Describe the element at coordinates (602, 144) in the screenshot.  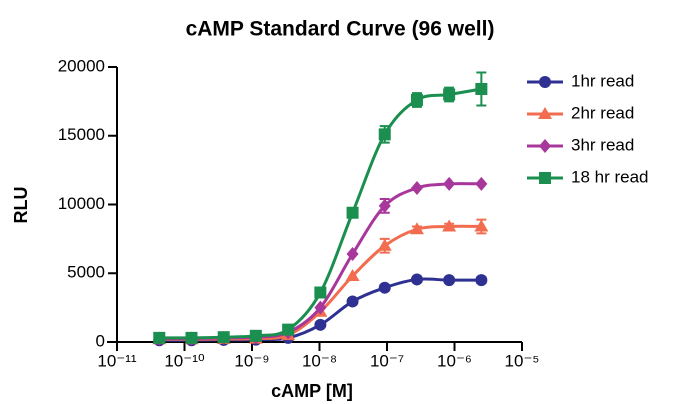
I see `legend-label: 3hr read` at that location.